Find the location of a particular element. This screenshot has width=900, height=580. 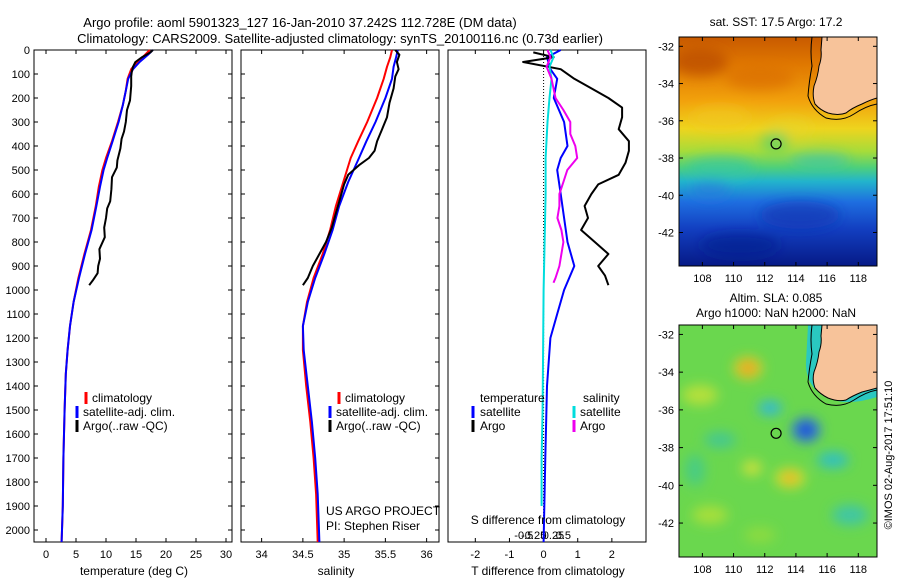

project-annotation: US ARGO PROJECT is located at coordinates (383, 511).